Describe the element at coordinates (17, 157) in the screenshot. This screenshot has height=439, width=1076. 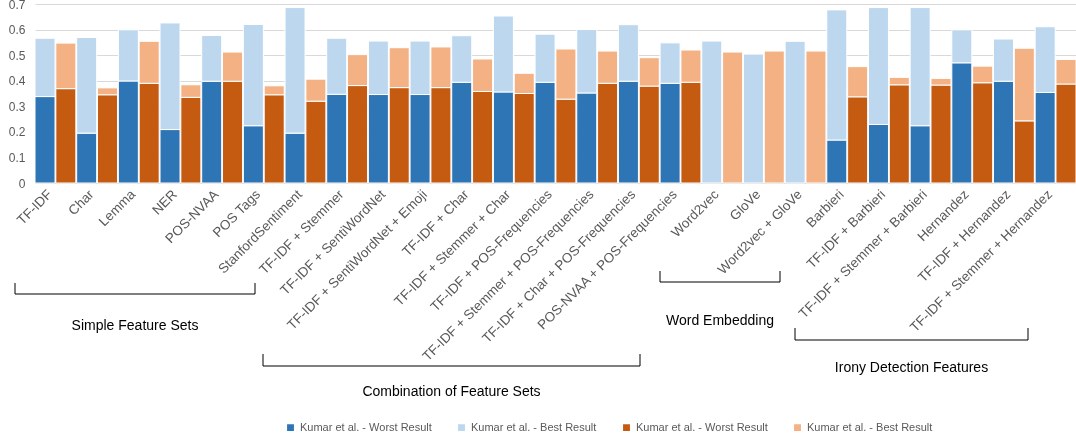
I see `y-tick-label: 0.1` at that location.